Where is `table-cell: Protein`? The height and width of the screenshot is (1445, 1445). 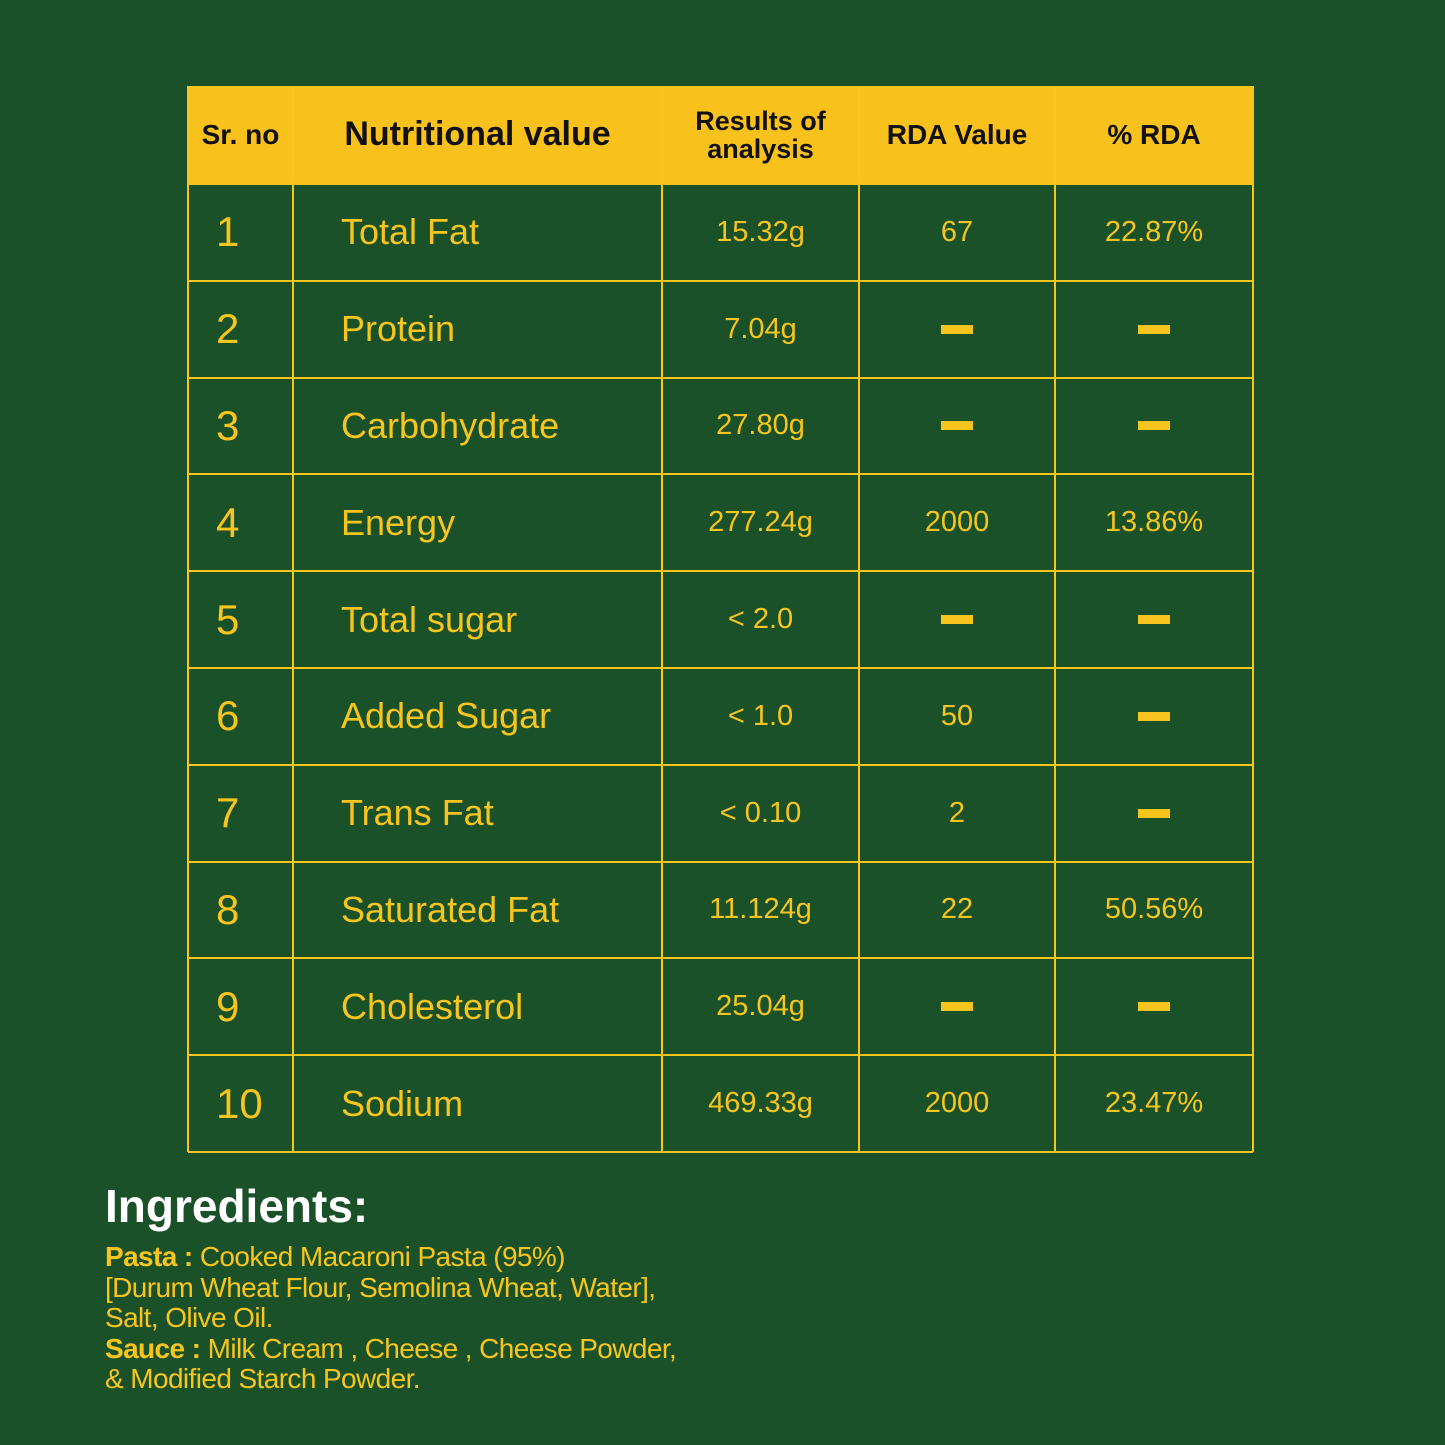
table-cell: Protein is located at coordinates (398, 329).